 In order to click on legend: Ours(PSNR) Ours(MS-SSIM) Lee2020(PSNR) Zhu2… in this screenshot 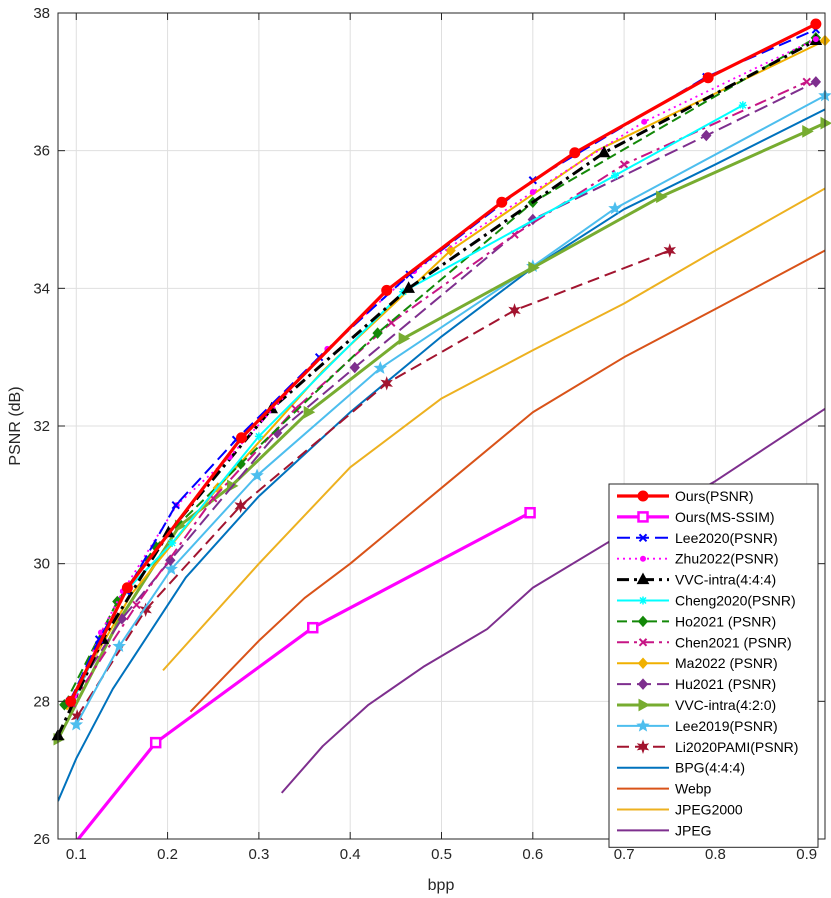, I will do `click(713, 665)`.